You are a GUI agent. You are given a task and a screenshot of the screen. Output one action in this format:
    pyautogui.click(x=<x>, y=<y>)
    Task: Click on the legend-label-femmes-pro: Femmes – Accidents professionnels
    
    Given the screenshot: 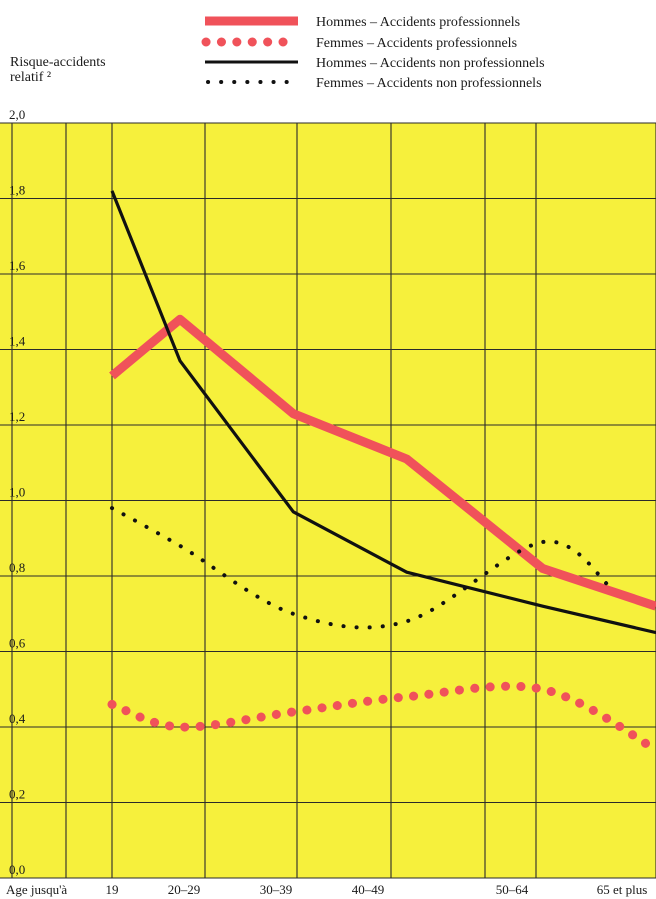 What is the action you would take?
    pyautogui.click(x=416, y=43)
    